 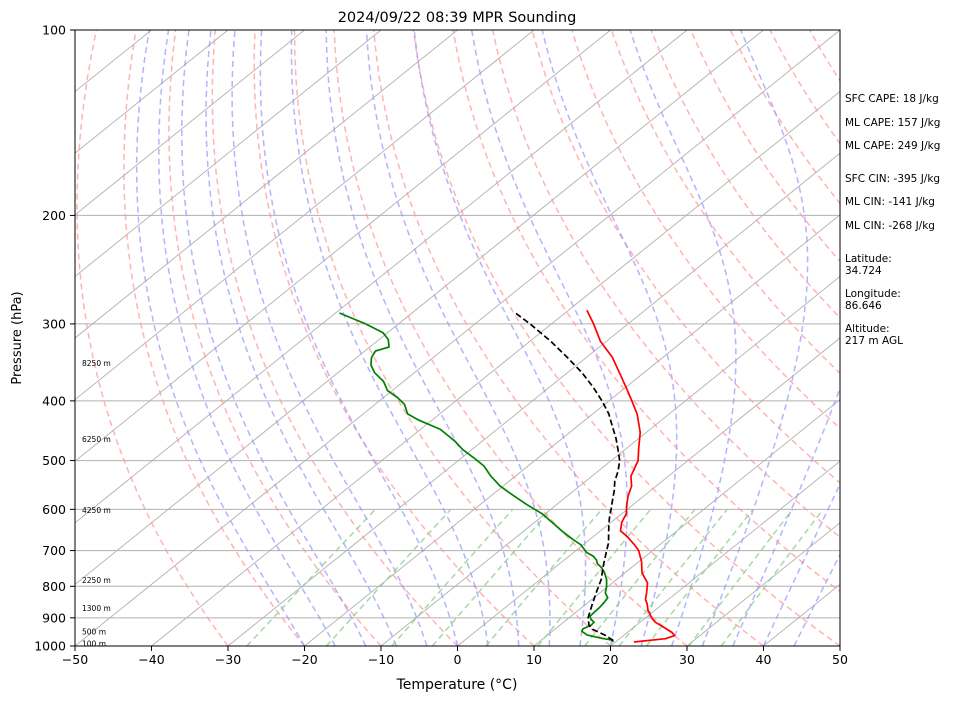 What do you see at coordinates (892, 123) in the screenshot?
I see `ml-cape-text-1: ML CAPE: 157 J/kg` at bounding box center [892, 123].